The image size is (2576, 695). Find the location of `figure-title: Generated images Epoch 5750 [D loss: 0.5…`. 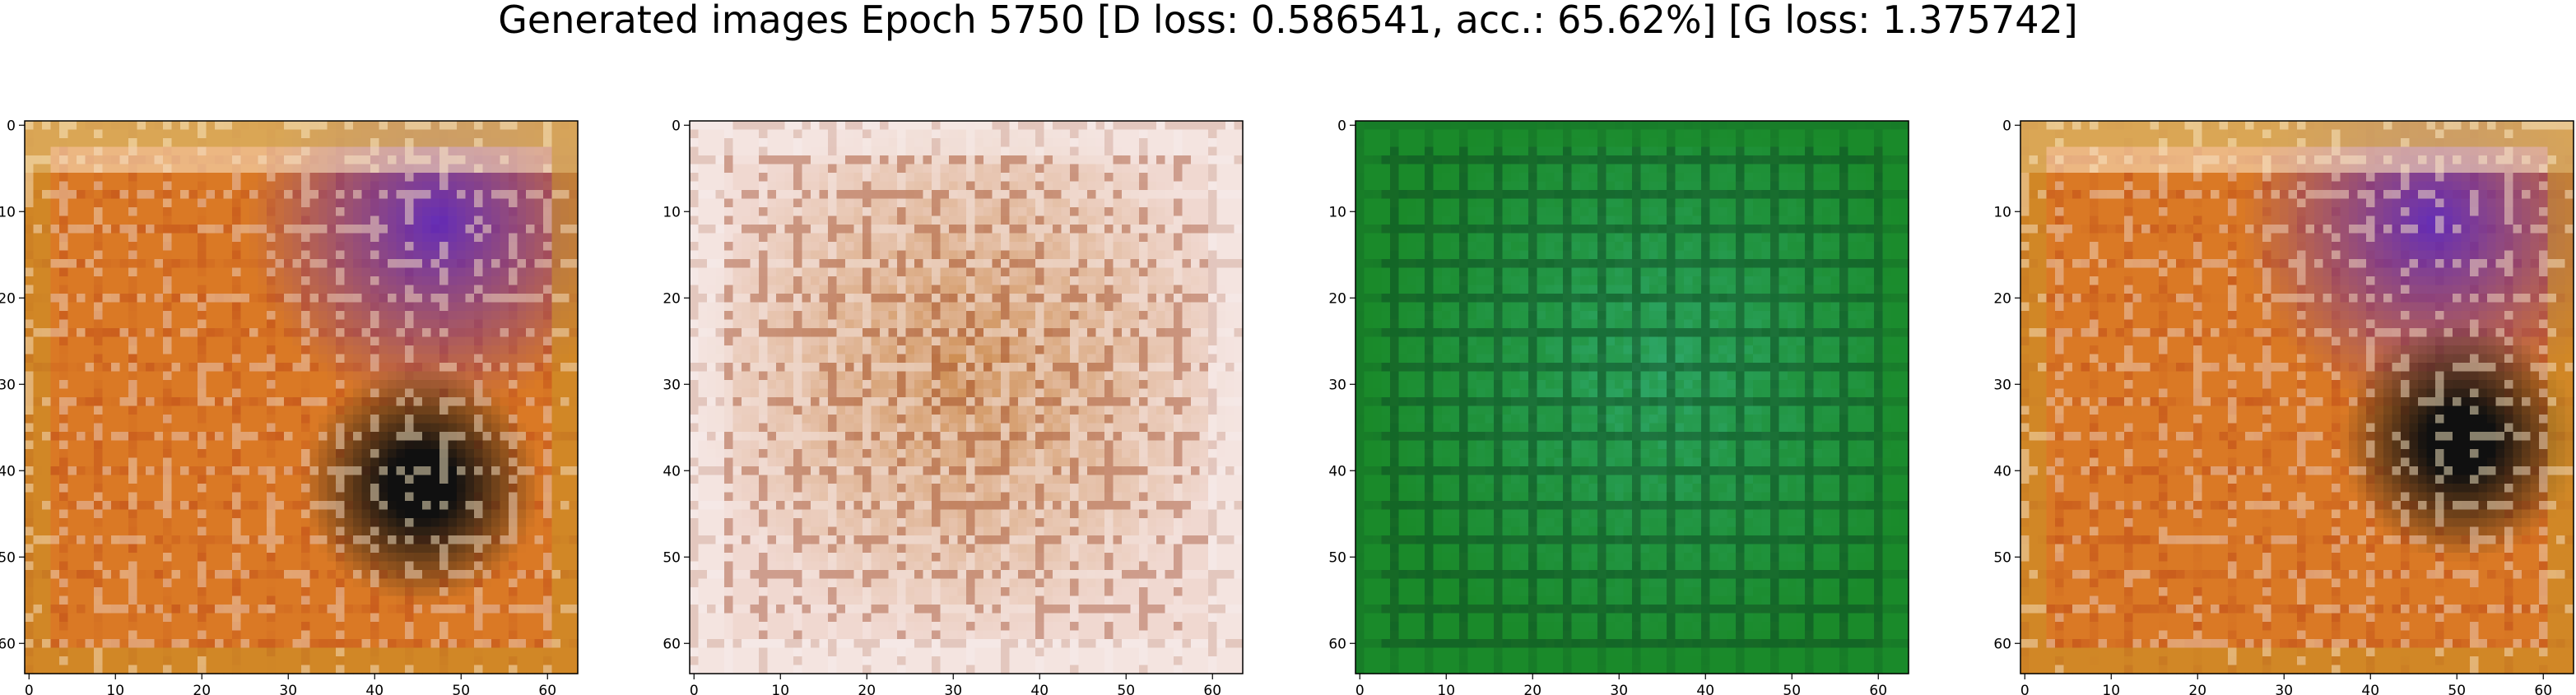

figure-title: Generated images Epoch 5750 [D loss: 0.5… is located at coordinates (1288, 21).